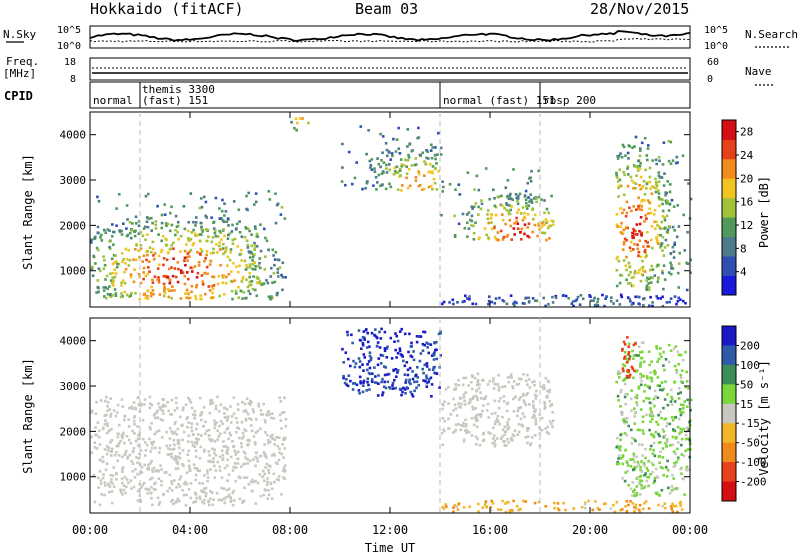  I want to click on freq-frame, so click(390, 69).